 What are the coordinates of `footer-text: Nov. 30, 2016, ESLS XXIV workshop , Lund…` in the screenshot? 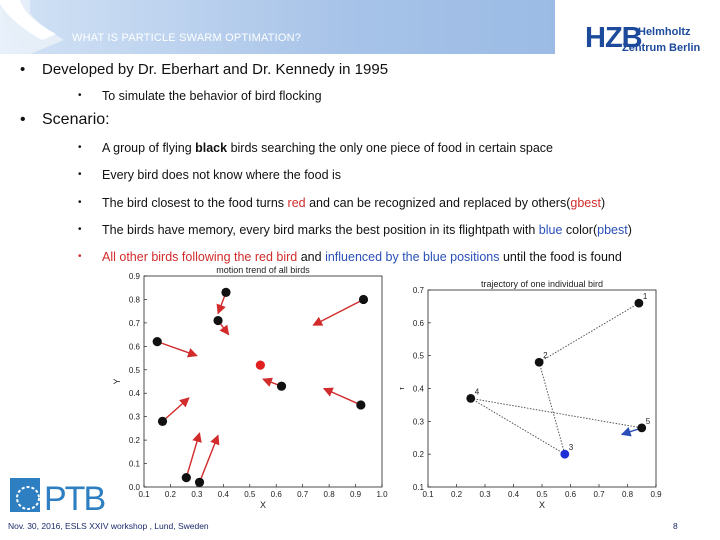 It's located at (108, 526).